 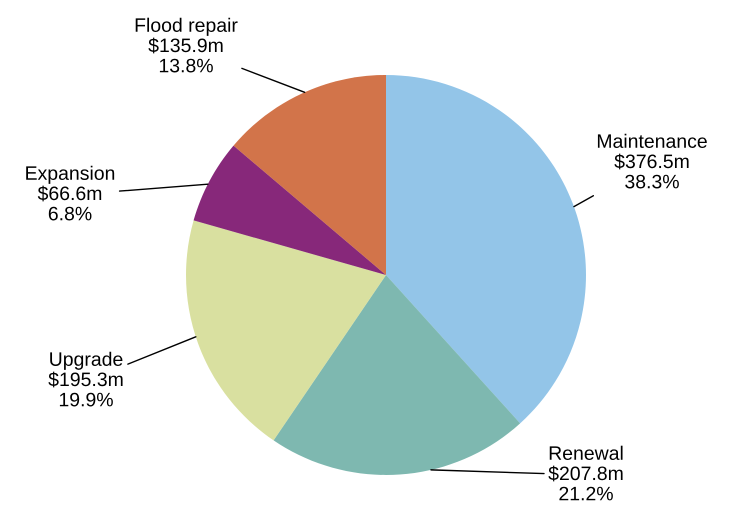 I want to click on data-label: $376.5m 38.3%, so click(x=651, y=171).